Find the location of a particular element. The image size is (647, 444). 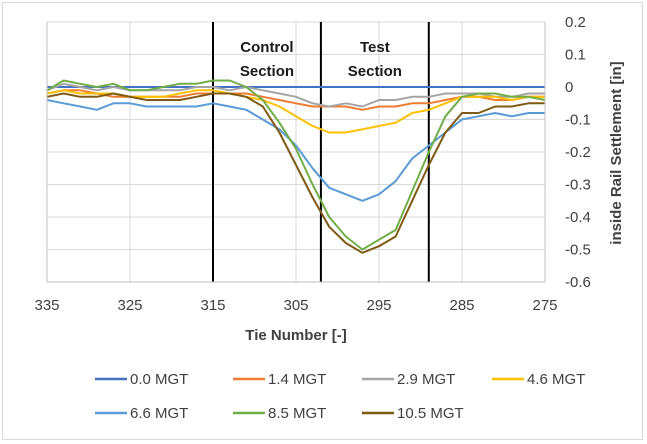

legend-label: 10.5 MGT is located at coordinates (430, 413).